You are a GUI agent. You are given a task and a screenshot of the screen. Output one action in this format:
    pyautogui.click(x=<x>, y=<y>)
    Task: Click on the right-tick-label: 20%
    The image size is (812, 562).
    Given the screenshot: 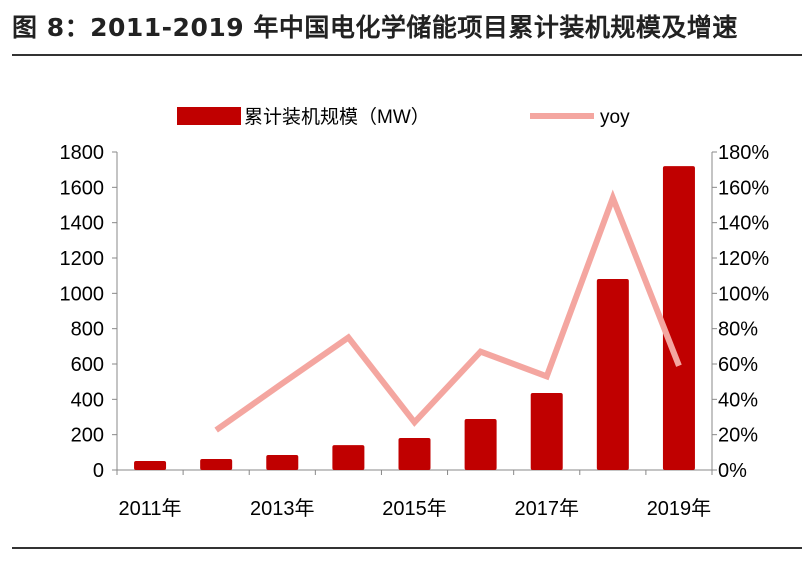 What is the action you would take?
    pyautogui.click(x=738, y=436)
    